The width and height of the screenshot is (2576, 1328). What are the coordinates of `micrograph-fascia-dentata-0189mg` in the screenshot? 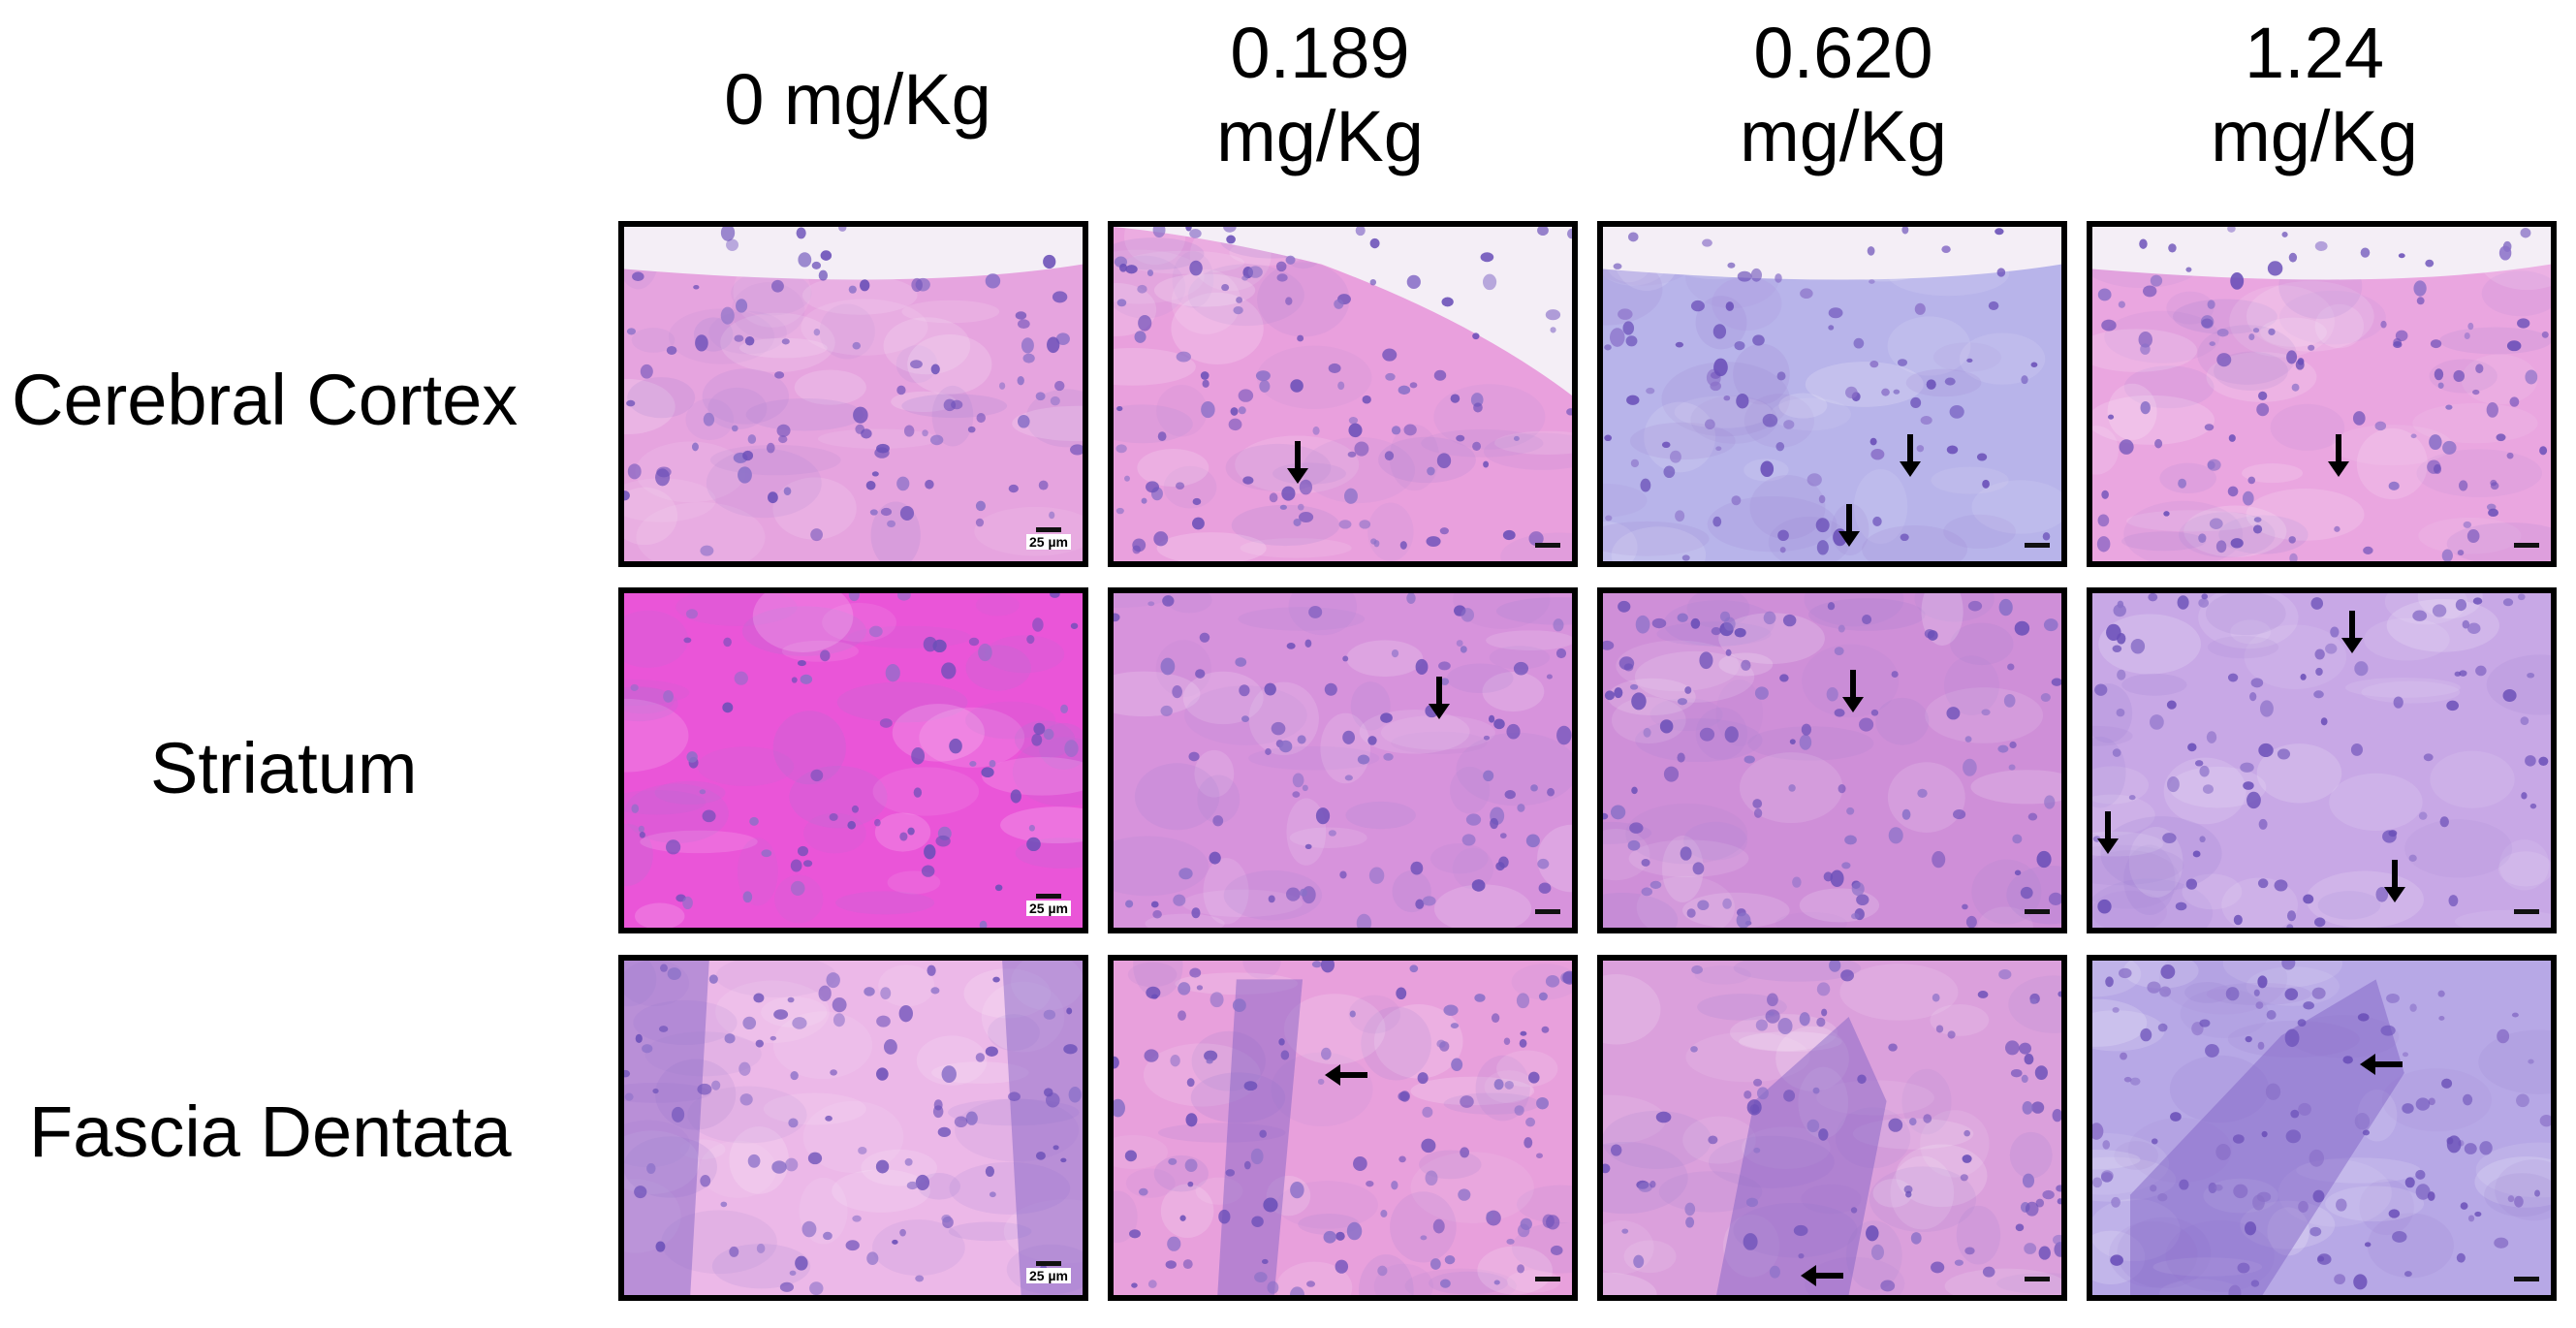 It's located at (1343, 1128).